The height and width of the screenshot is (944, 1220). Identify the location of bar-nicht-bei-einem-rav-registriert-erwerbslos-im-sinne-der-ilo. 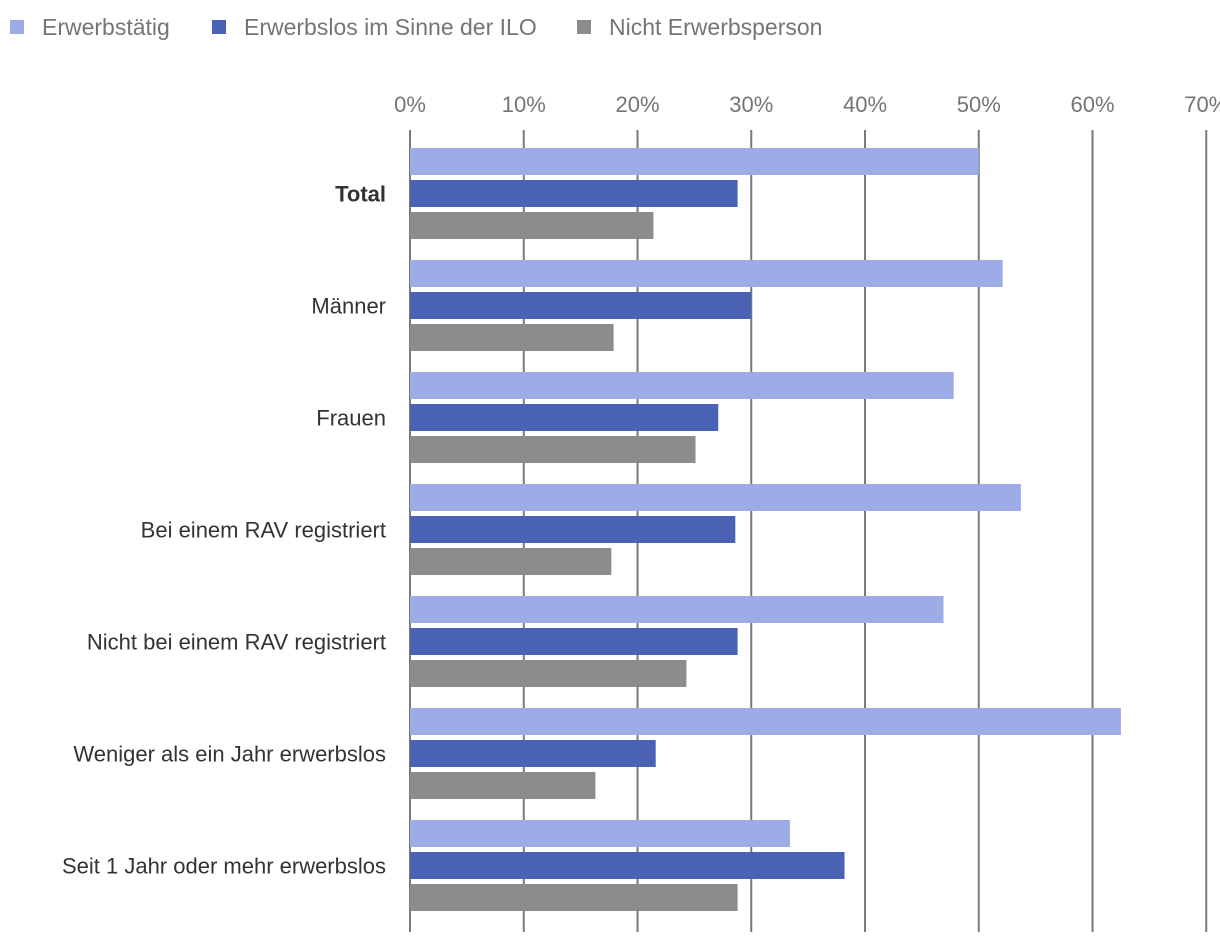
(574, 641).